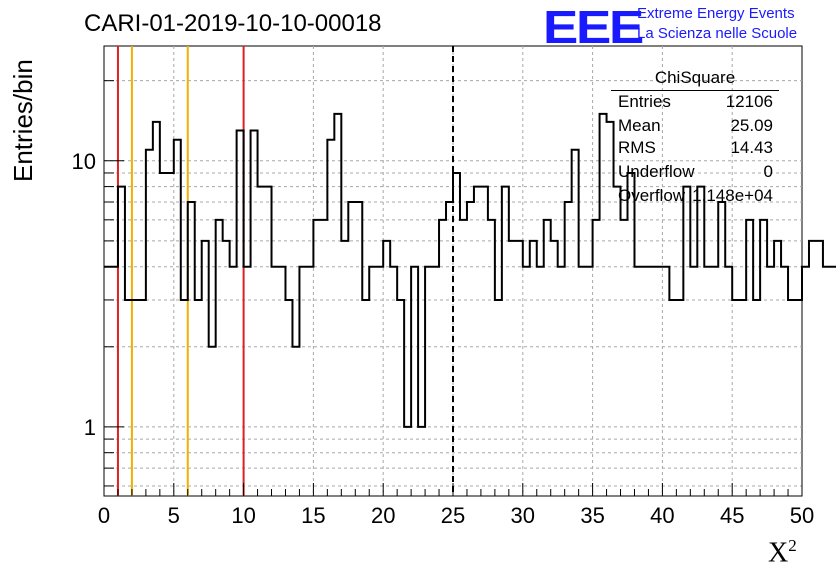 This screenshot has height=572, width=836. I want to click on x-tick-label: 35, so click(592, 515).